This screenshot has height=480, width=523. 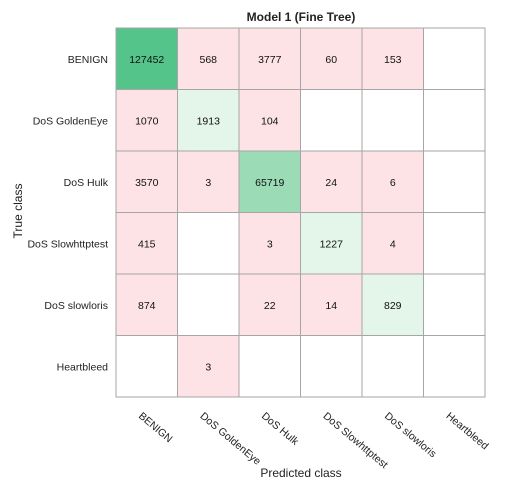 I want to click on cell-value-r1-c0: 1070, so click(x=147, y=121).